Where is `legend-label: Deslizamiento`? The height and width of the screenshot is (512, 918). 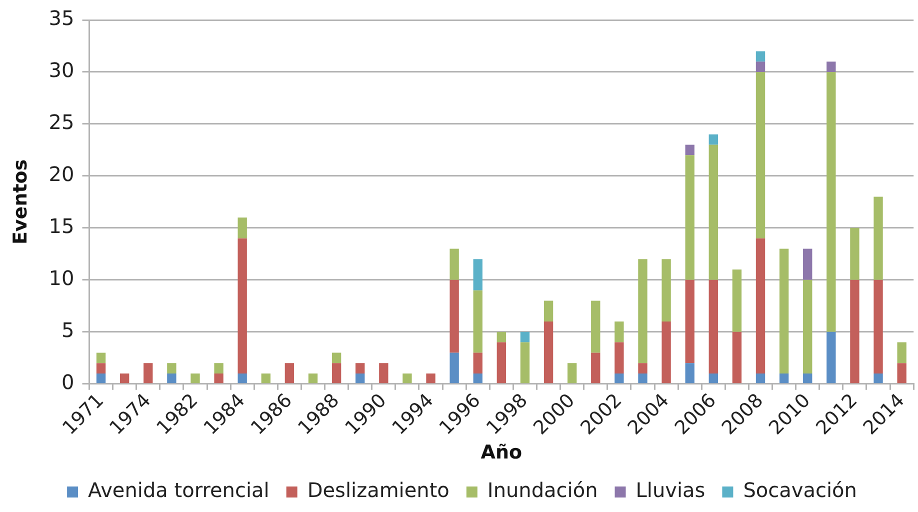
legend-label: Deslizamiento is located at coordinates (378, 490).